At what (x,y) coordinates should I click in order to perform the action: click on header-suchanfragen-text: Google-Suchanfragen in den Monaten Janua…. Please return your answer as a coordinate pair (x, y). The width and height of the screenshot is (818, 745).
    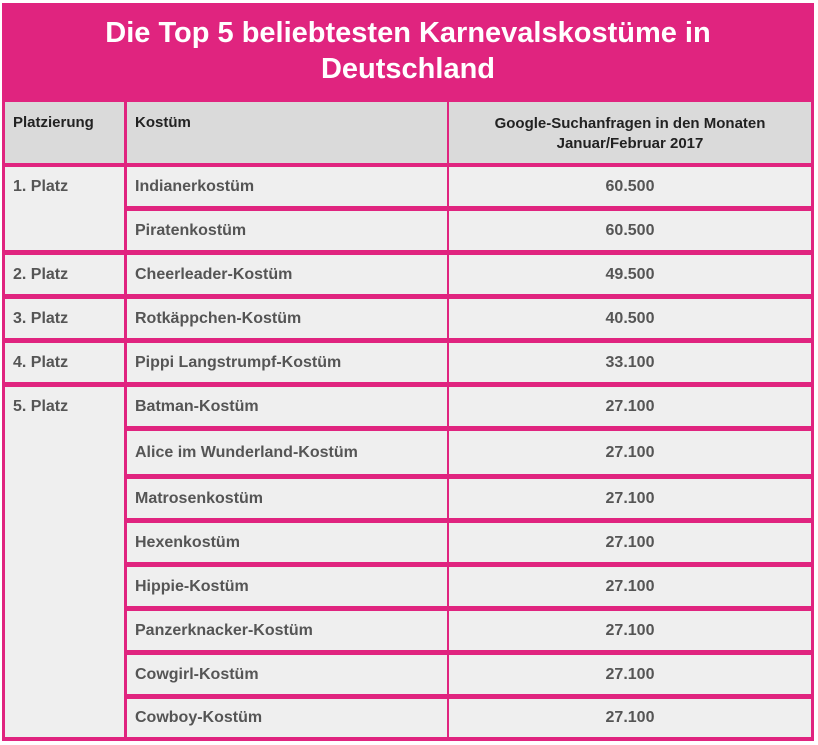
    Looking at the image, I should click on (630, 133).